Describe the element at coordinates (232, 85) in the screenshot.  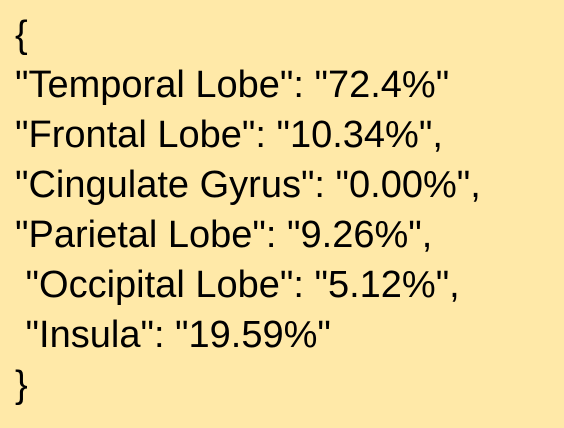
I see `text-line: "Temporal Lobe": "72.4%"` at that location.